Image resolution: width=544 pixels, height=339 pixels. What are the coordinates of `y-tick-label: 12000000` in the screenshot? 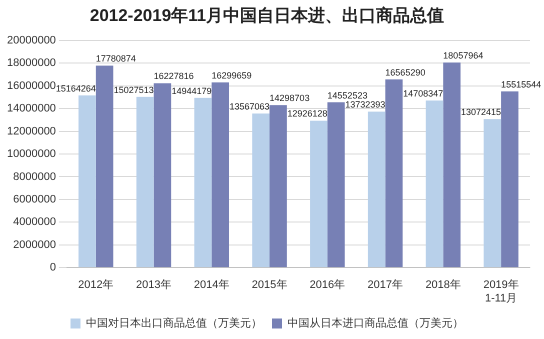 It's located at (31, 131).